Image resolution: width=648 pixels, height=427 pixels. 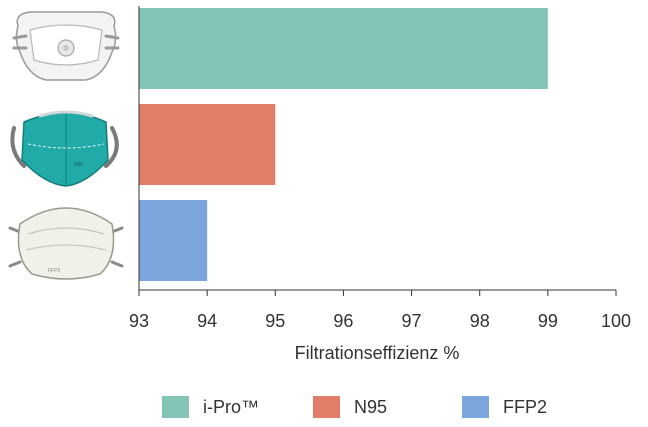 What do you see at coordinates (78, 165) in the screenshot?
I see `mask-print-n95: N95` at bounding box center [78, 165].